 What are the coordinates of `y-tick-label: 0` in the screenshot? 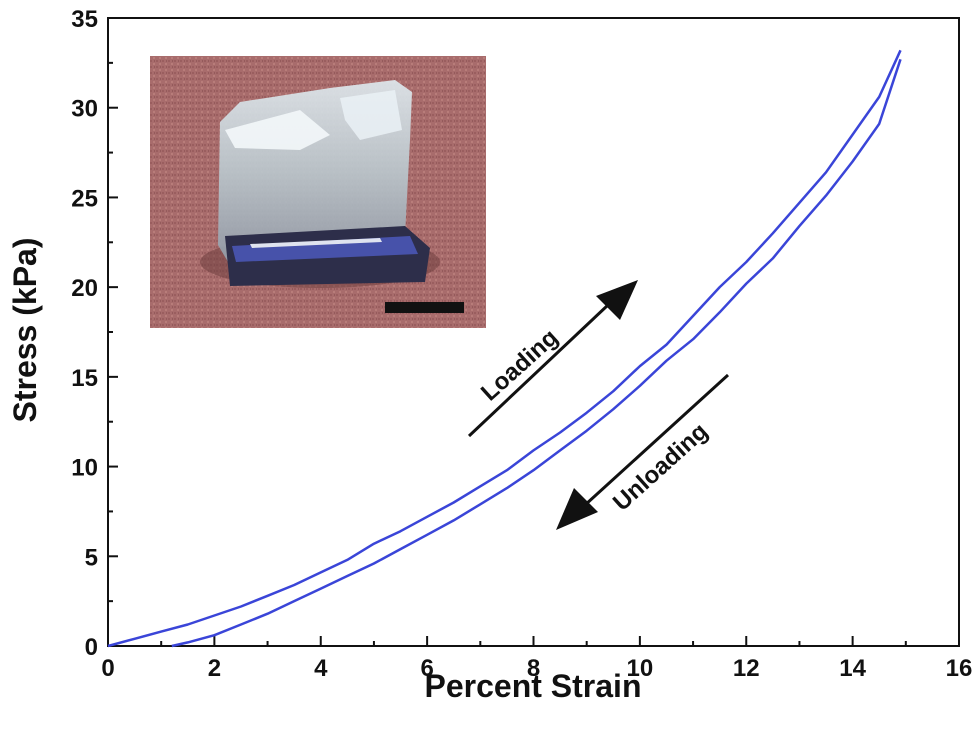 It's located at (91, 647).